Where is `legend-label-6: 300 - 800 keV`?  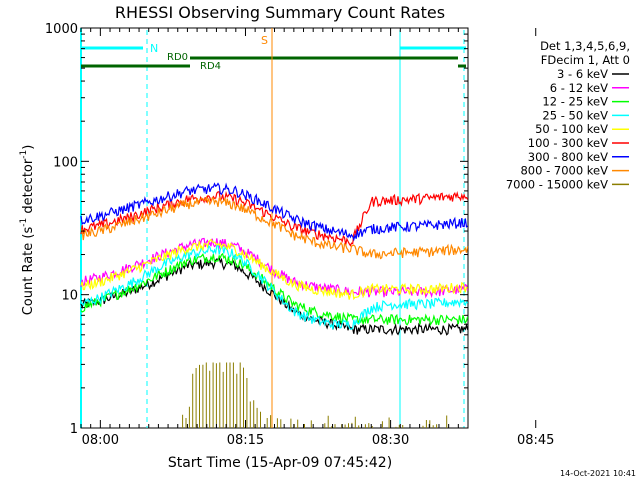
legend-label-6: 300 - 800 keV is located at coordinates (568, 157).